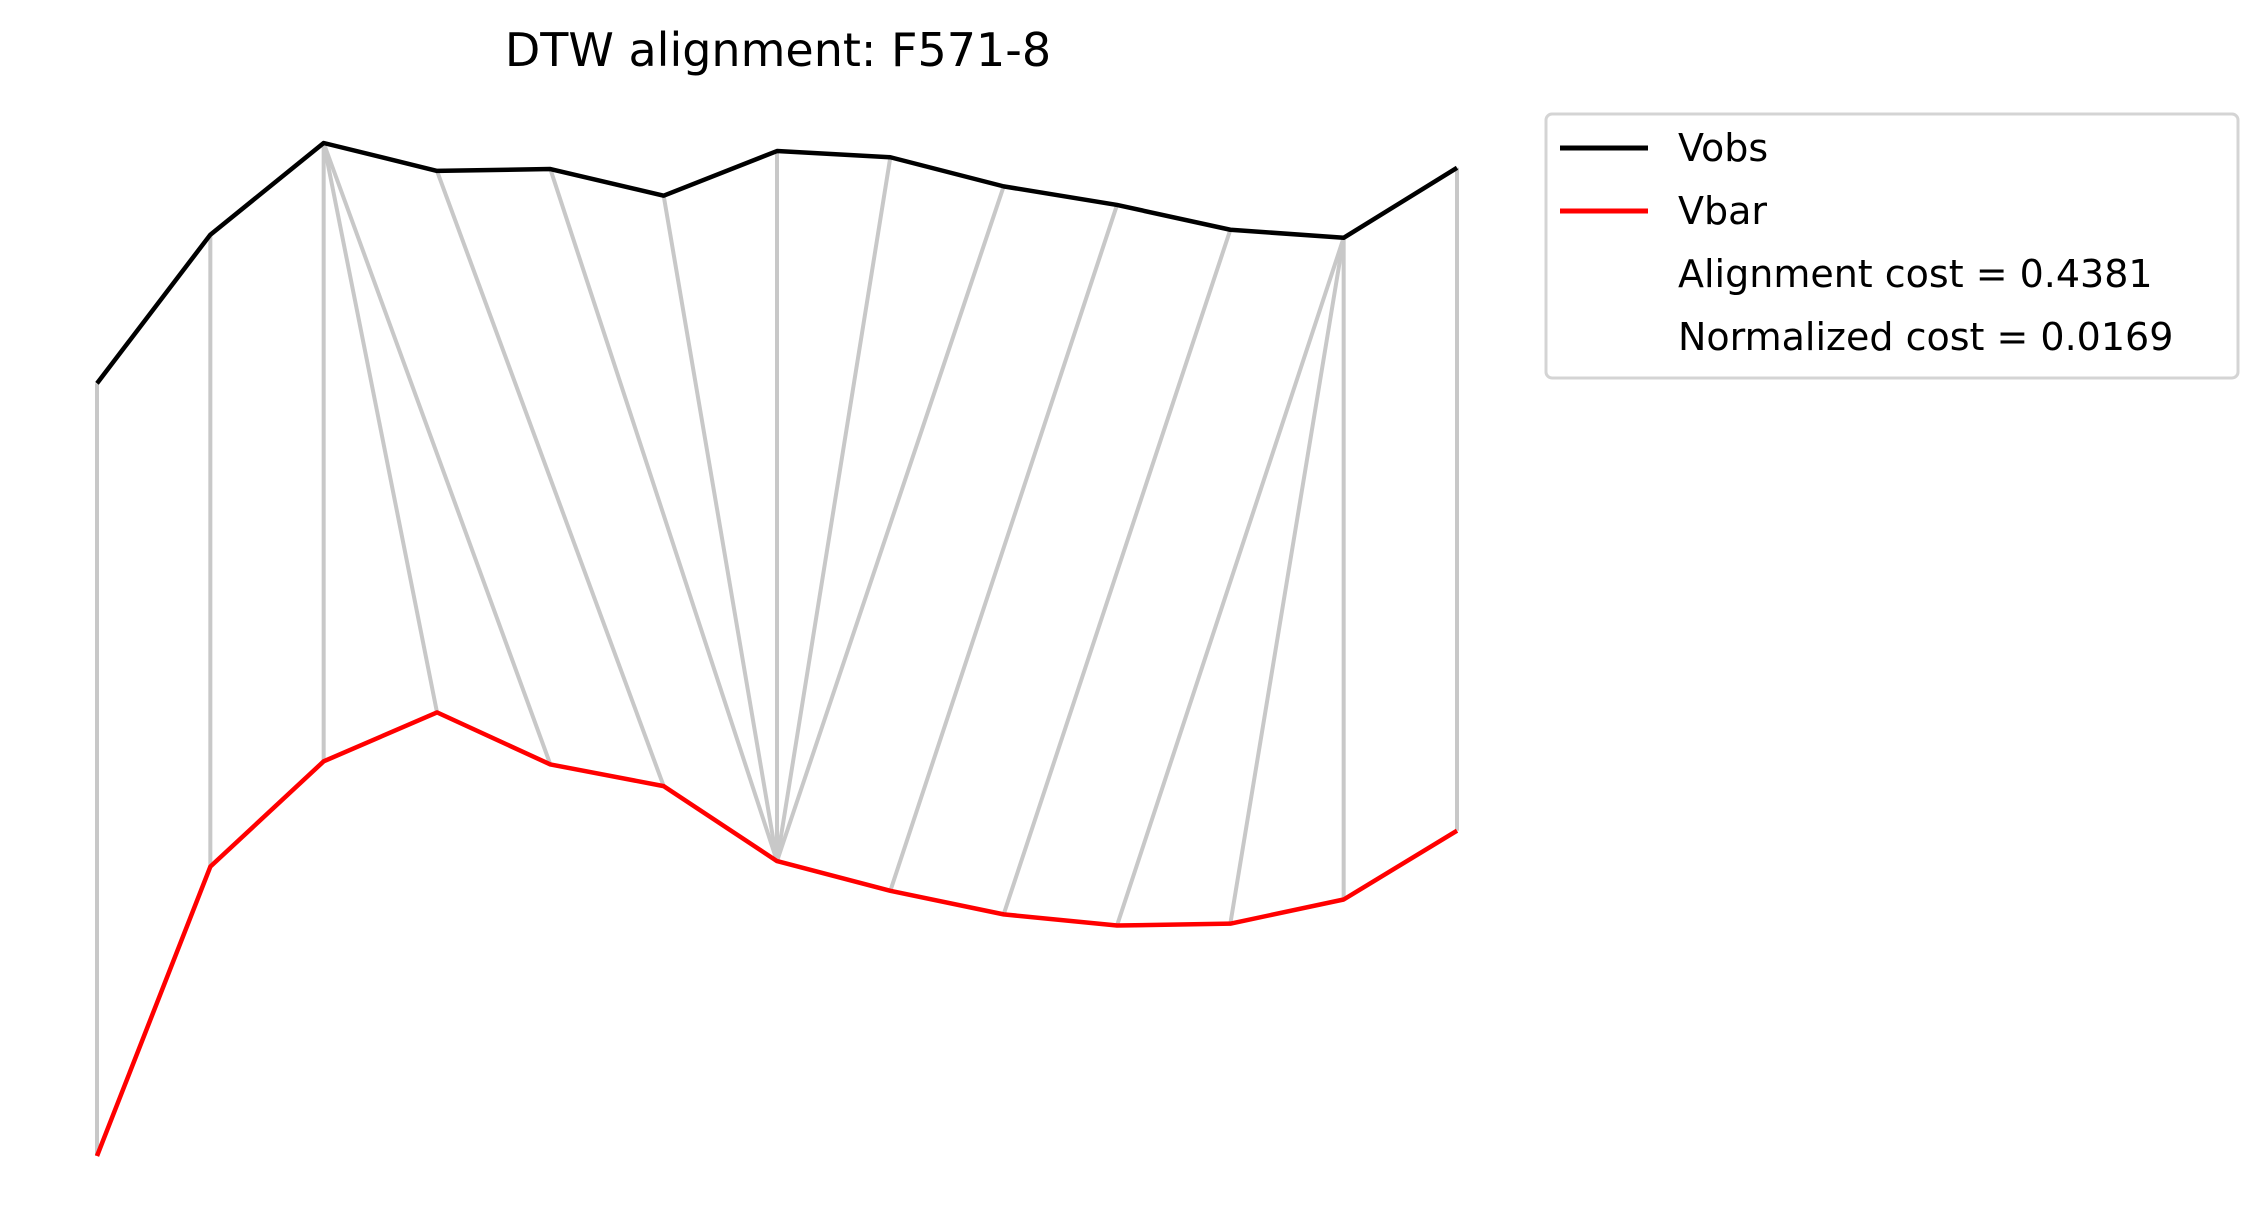 This screenshot has width=2260, height=1231. I want to click on legend-normalized-cost: Normalized cost = 0.0169, so click(1925, 337).